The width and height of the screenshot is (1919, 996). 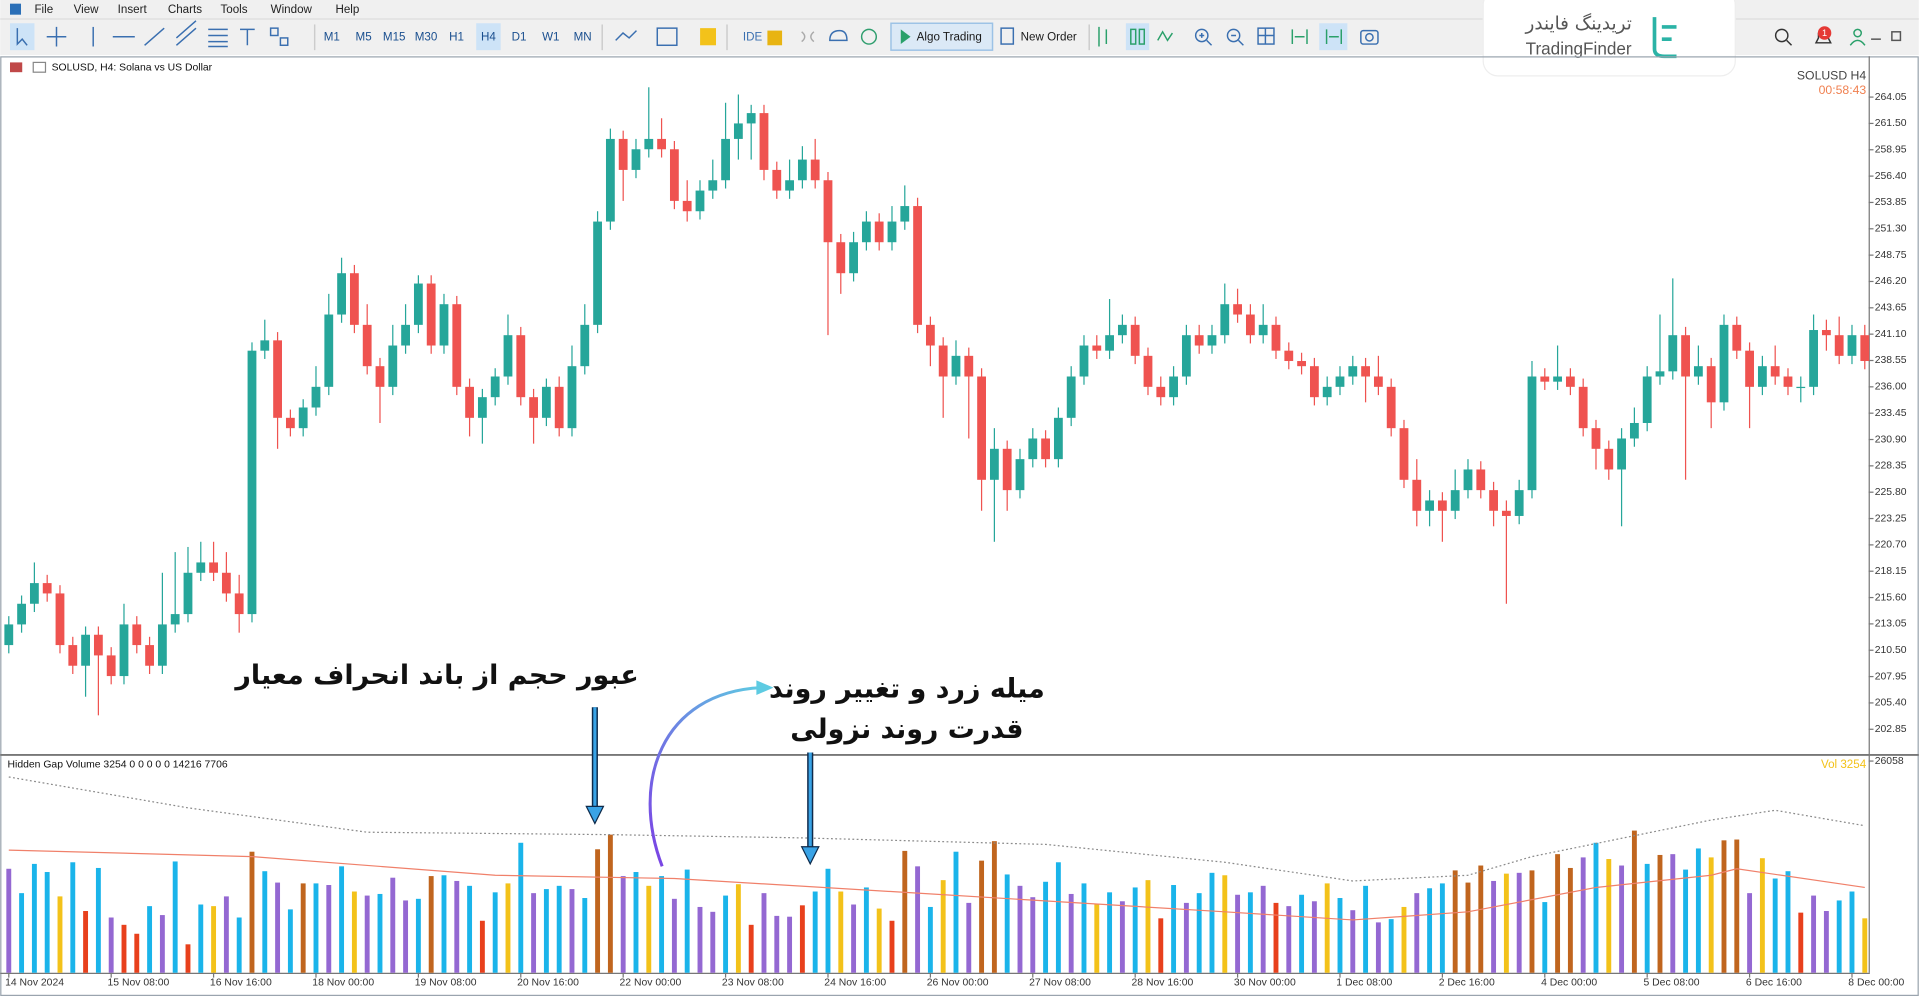 What do you see at coordinates (426, 36) in the screenshot?
I see `timeframe-button: M30` at bounding box center [426, 36].